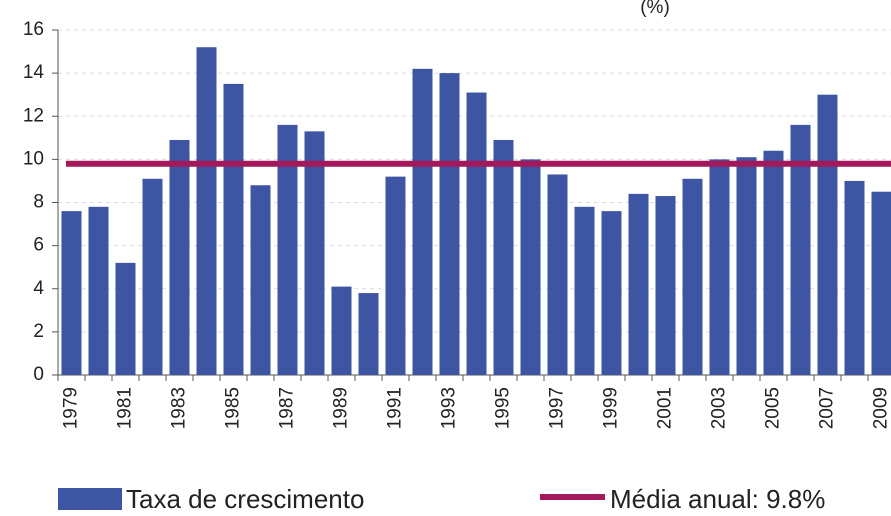 The image size is (891, 516). I want to click on legend-swatch, so click(90, 499).